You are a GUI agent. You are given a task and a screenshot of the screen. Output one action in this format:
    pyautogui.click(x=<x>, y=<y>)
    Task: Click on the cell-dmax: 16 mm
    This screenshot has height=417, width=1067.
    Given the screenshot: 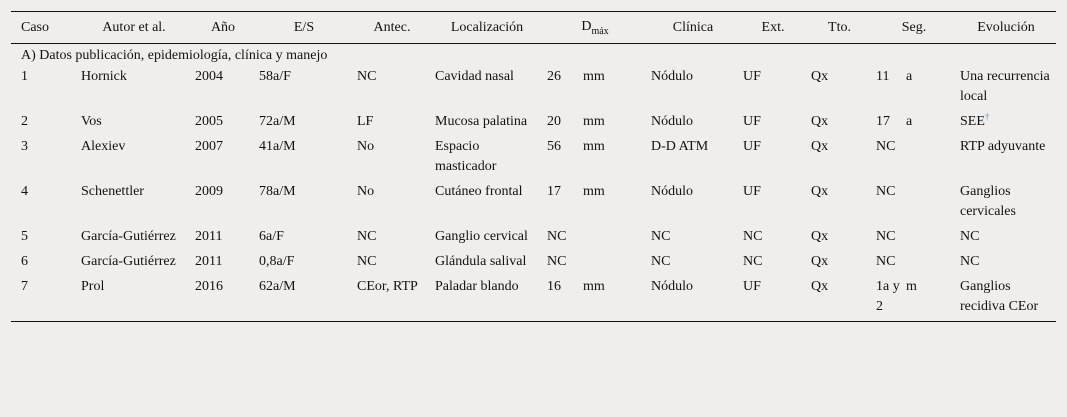 What is the action you would take?
    pyautogui.click(x=595, y=298)
    